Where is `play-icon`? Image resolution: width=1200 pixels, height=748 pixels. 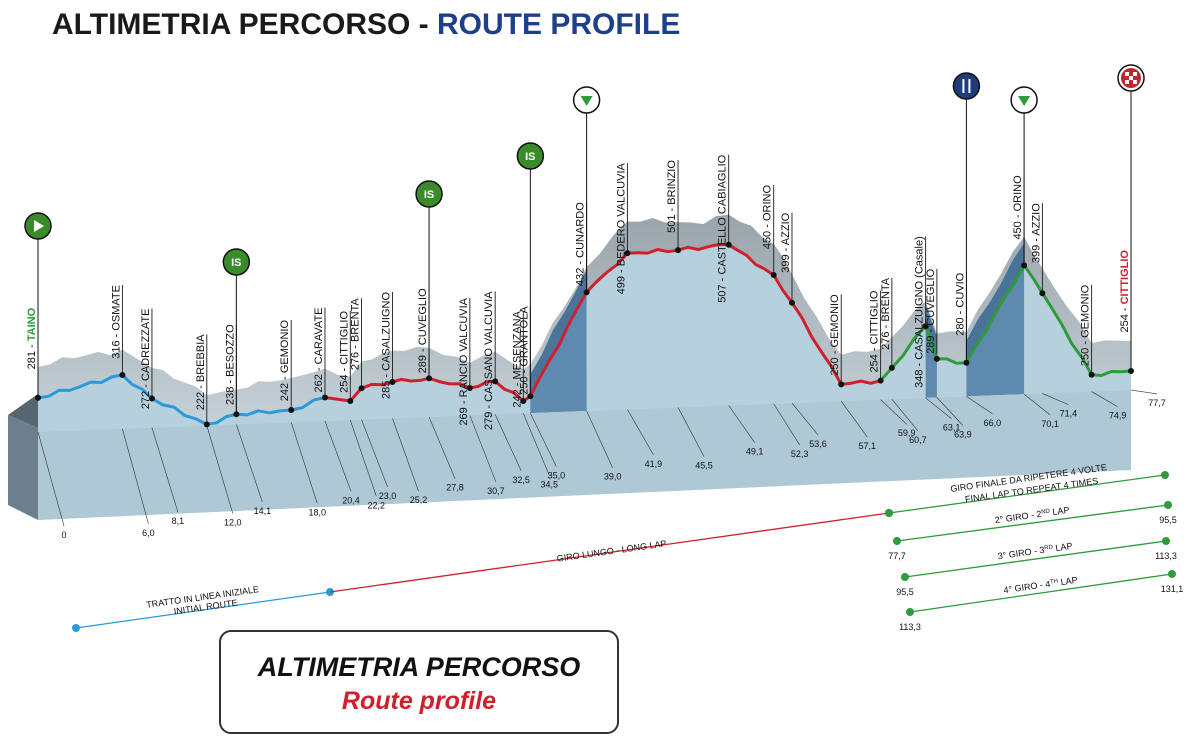
play-icon is located at coordinates (39, 226).